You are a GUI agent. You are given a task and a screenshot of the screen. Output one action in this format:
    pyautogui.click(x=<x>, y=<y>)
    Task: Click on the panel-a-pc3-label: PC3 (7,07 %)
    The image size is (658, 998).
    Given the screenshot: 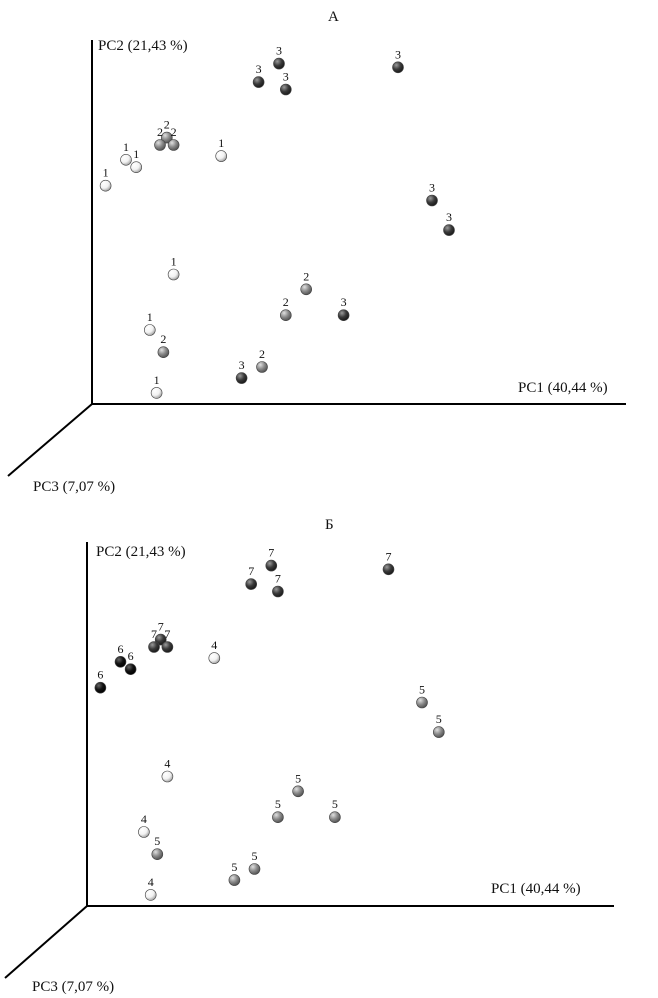 What is the action you would take?
    pyautogui.click(x=74, y=487)
    